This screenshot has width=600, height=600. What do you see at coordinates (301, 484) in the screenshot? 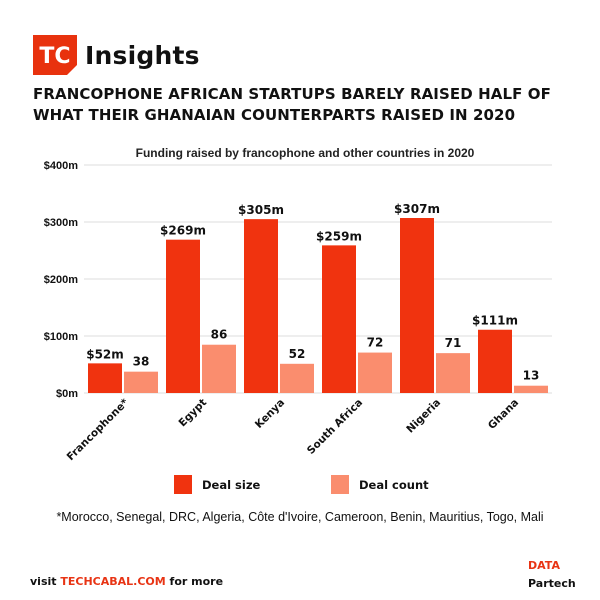
I see `chart-legend: Deal size Deal count` at bounding box center [301, 484].